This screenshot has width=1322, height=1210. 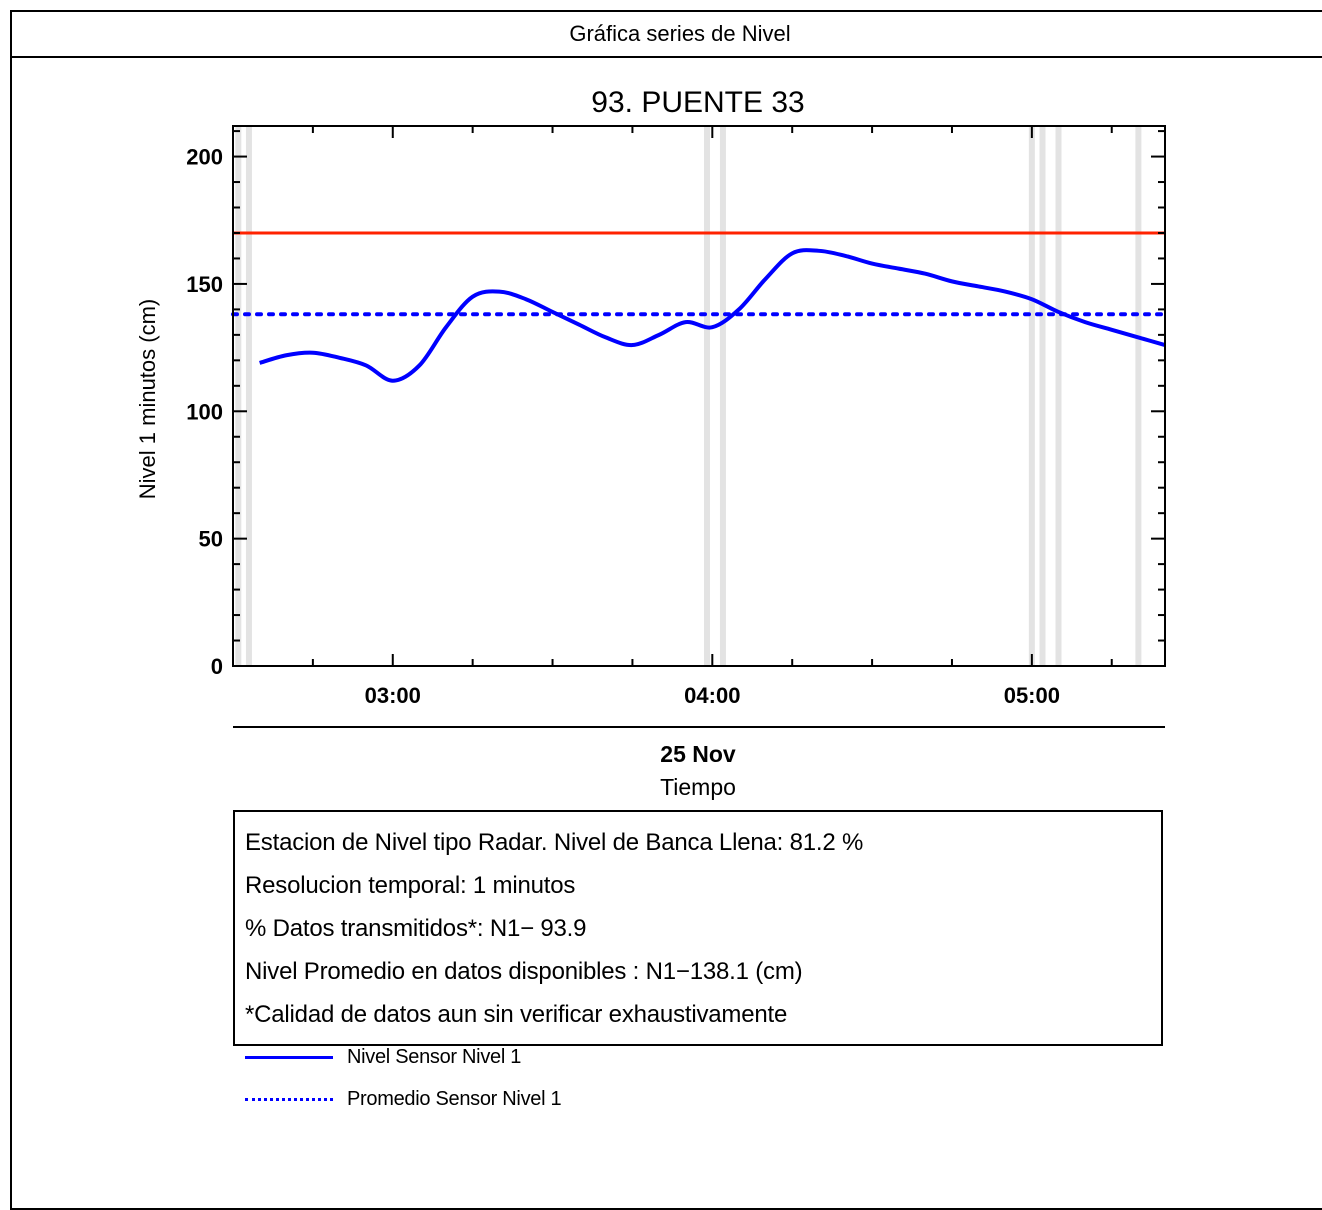 What do you see at coordinates (217, 666) in the screenshot?
I see `y-tick-label: 0` at bounding box center [217, 666].